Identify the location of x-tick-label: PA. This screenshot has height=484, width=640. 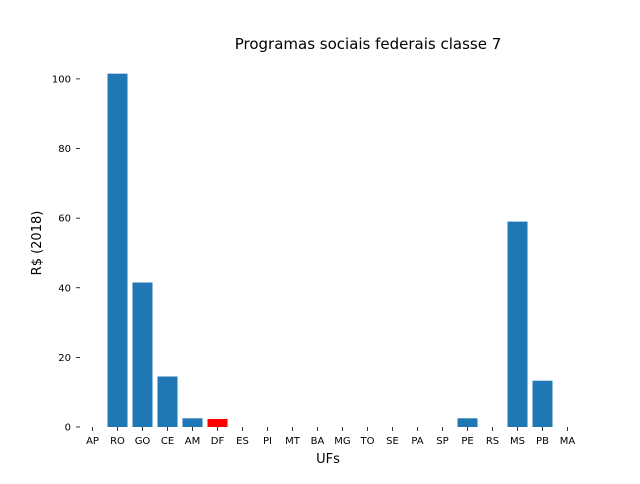
(417, 441).